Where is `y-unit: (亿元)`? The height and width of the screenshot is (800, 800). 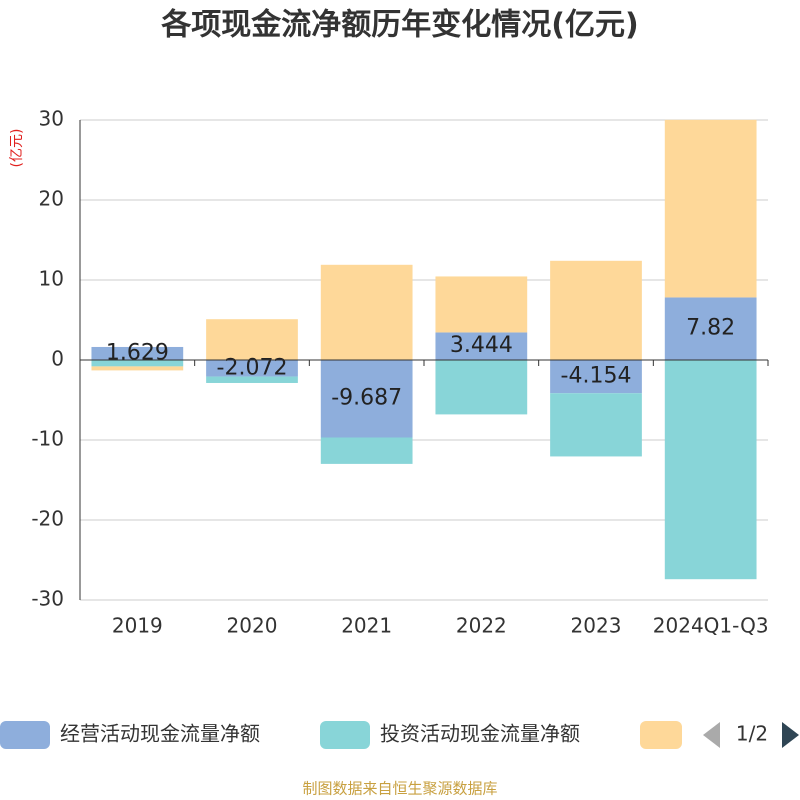
y-unit: (亿元) is located at coordinates (17, 148).